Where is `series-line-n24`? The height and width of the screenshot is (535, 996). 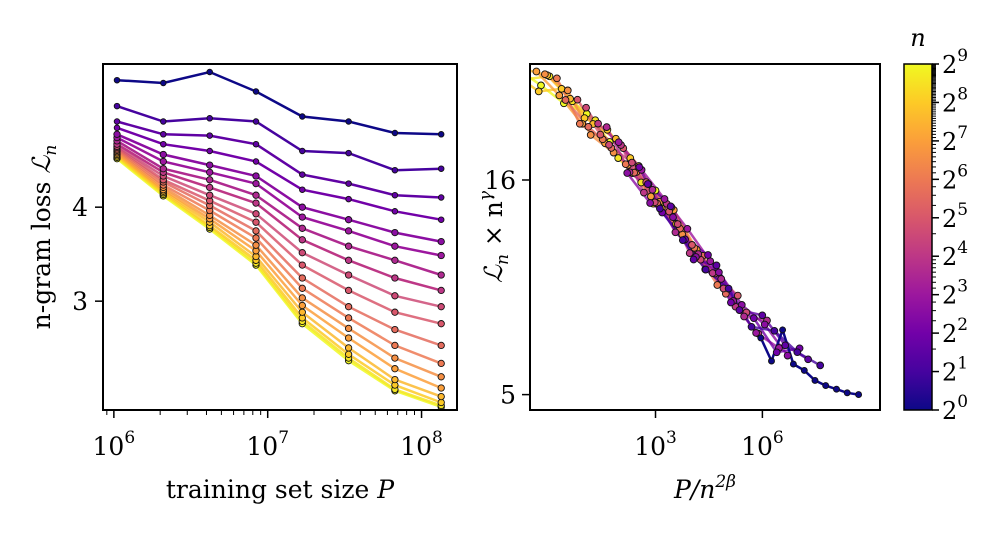
series-line-n24 is located at coordinates (279, 226).